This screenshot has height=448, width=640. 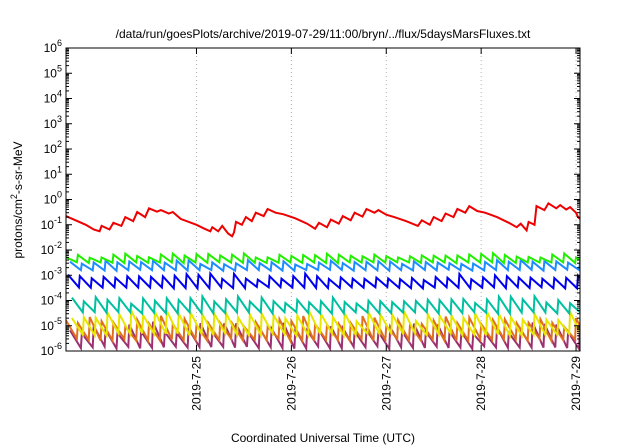 What do you see at coordinates (51, 248) in the screenshot?
I see `y-tick-label: 10⁻²` at bounding box center [51, 248].